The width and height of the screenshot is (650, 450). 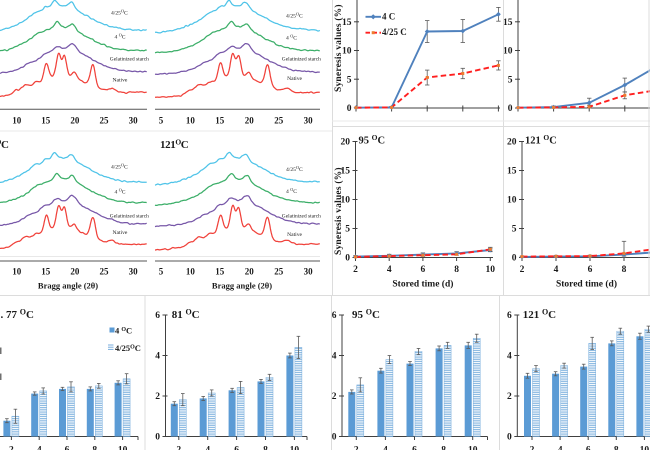 What do you see at coordinates (174, 145) in the screenshot?
I see `svg-text: 121OC` at bounding box center [174, 145].